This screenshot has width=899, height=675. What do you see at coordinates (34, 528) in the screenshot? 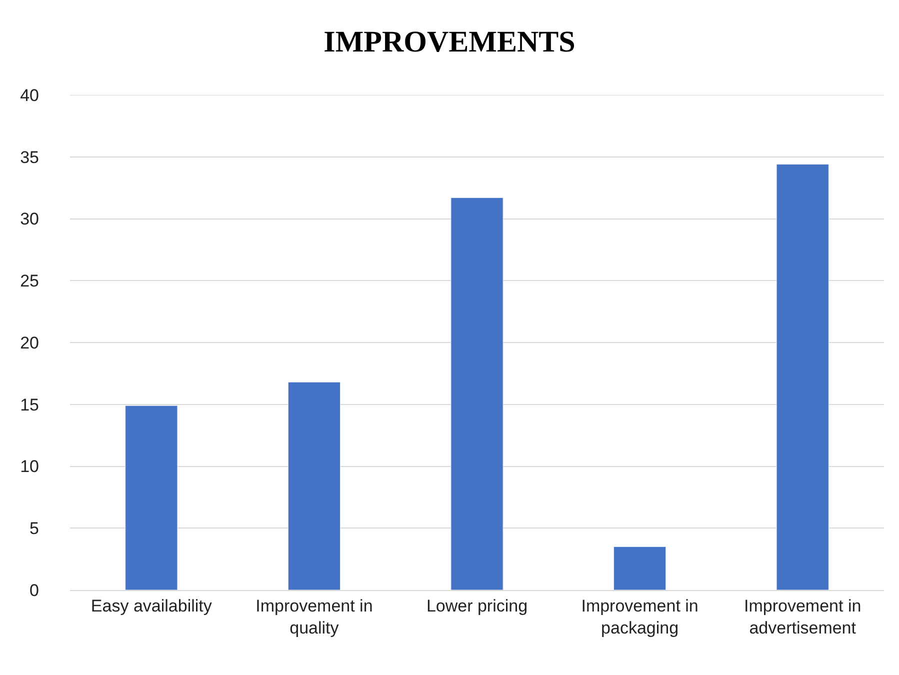
I see `y-tick-label: 5` at bounding box center [34, 528].